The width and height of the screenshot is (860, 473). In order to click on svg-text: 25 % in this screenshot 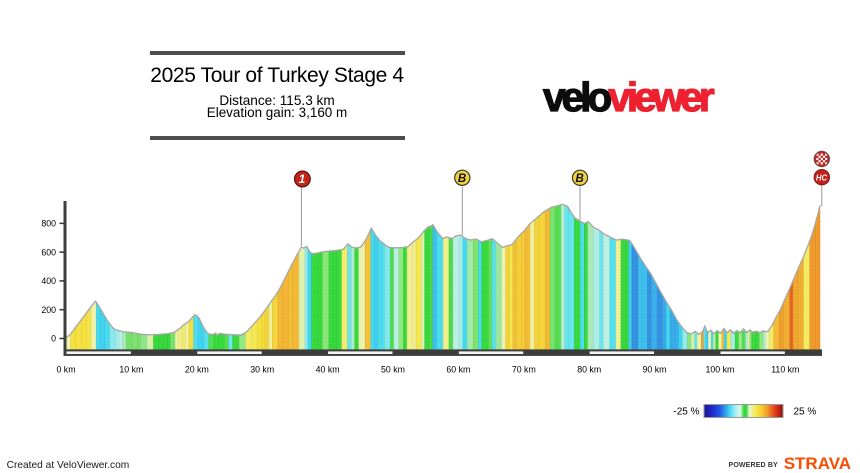, I will do `click(805, 412)`.